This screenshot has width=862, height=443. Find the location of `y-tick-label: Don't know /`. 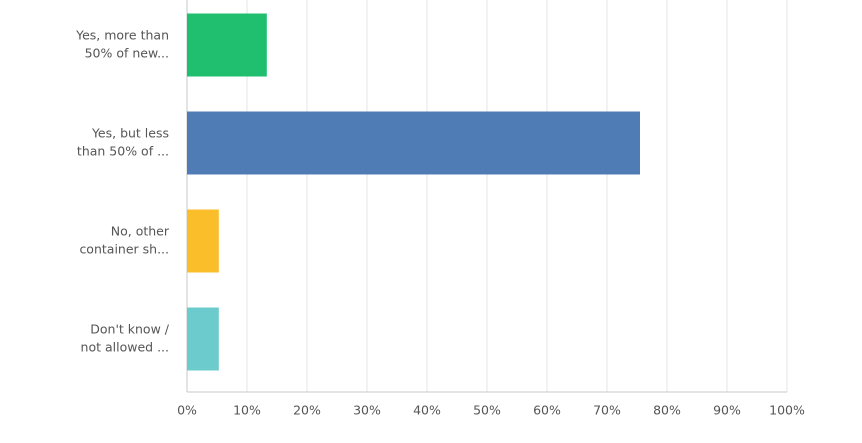

y-tick-label: Don't know / is located at coordinates (130, 329).